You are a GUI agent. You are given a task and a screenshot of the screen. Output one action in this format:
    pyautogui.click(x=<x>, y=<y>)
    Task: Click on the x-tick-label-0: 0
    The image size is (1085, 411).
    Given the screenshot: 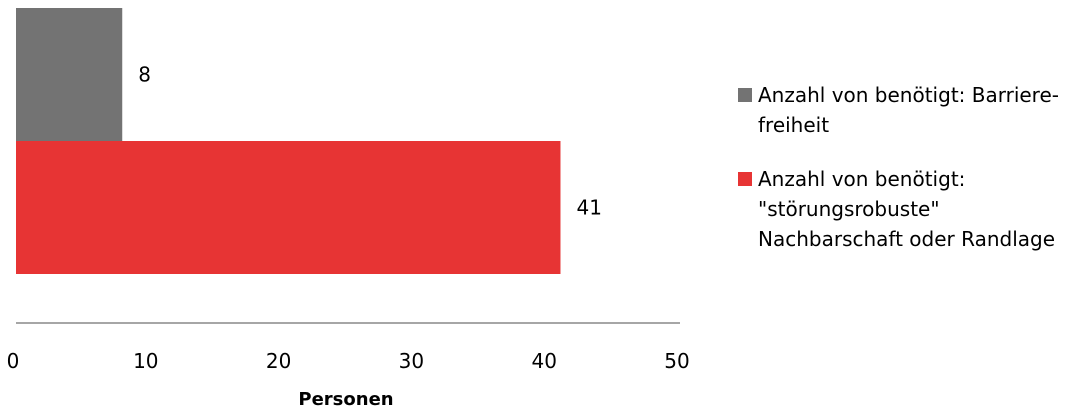 What is the action you would take?
    pyautogui.click(x=13, y=361)
    